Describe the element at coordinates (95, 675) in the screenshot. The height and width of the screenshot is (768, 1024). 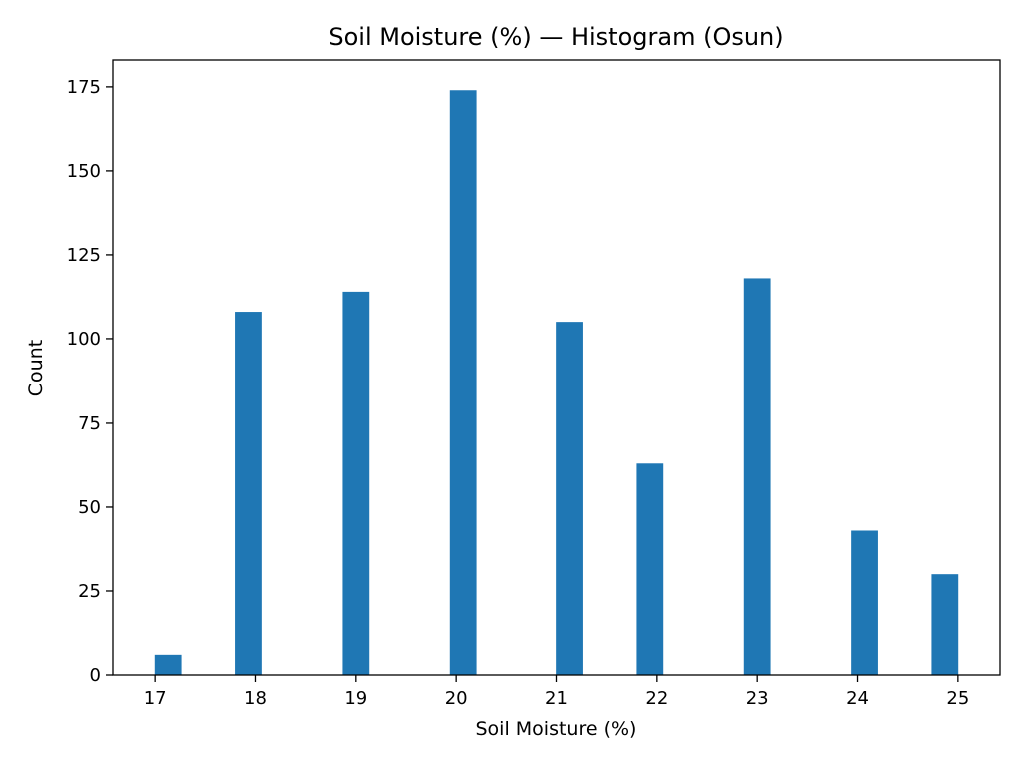
I see `y-tick-label-0: 0` at that location.